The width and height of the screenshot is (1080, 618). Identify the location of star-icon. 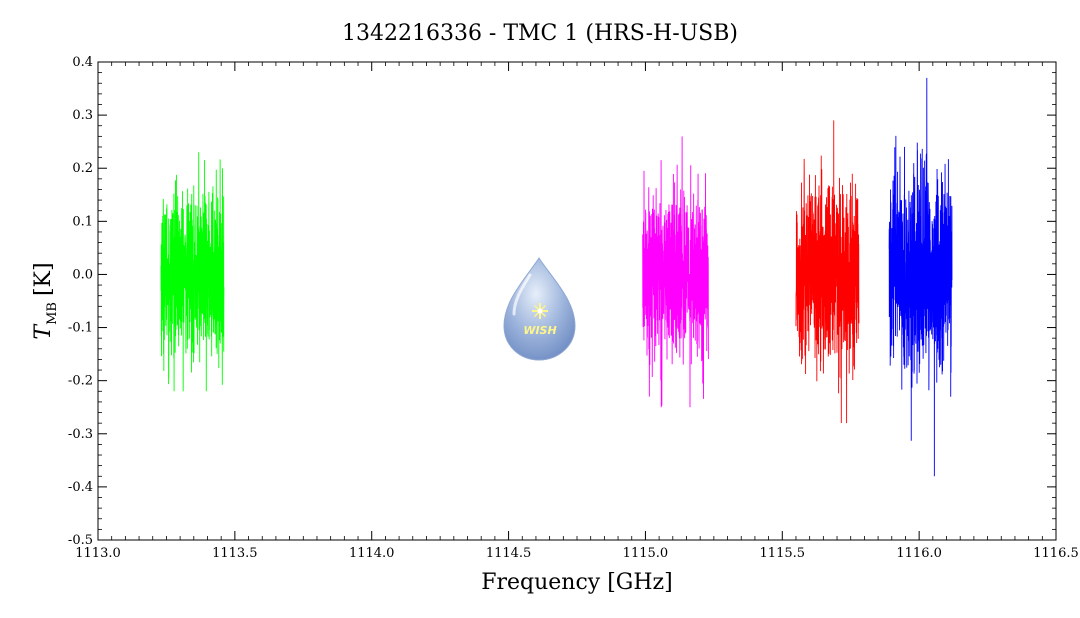
(540, 311).